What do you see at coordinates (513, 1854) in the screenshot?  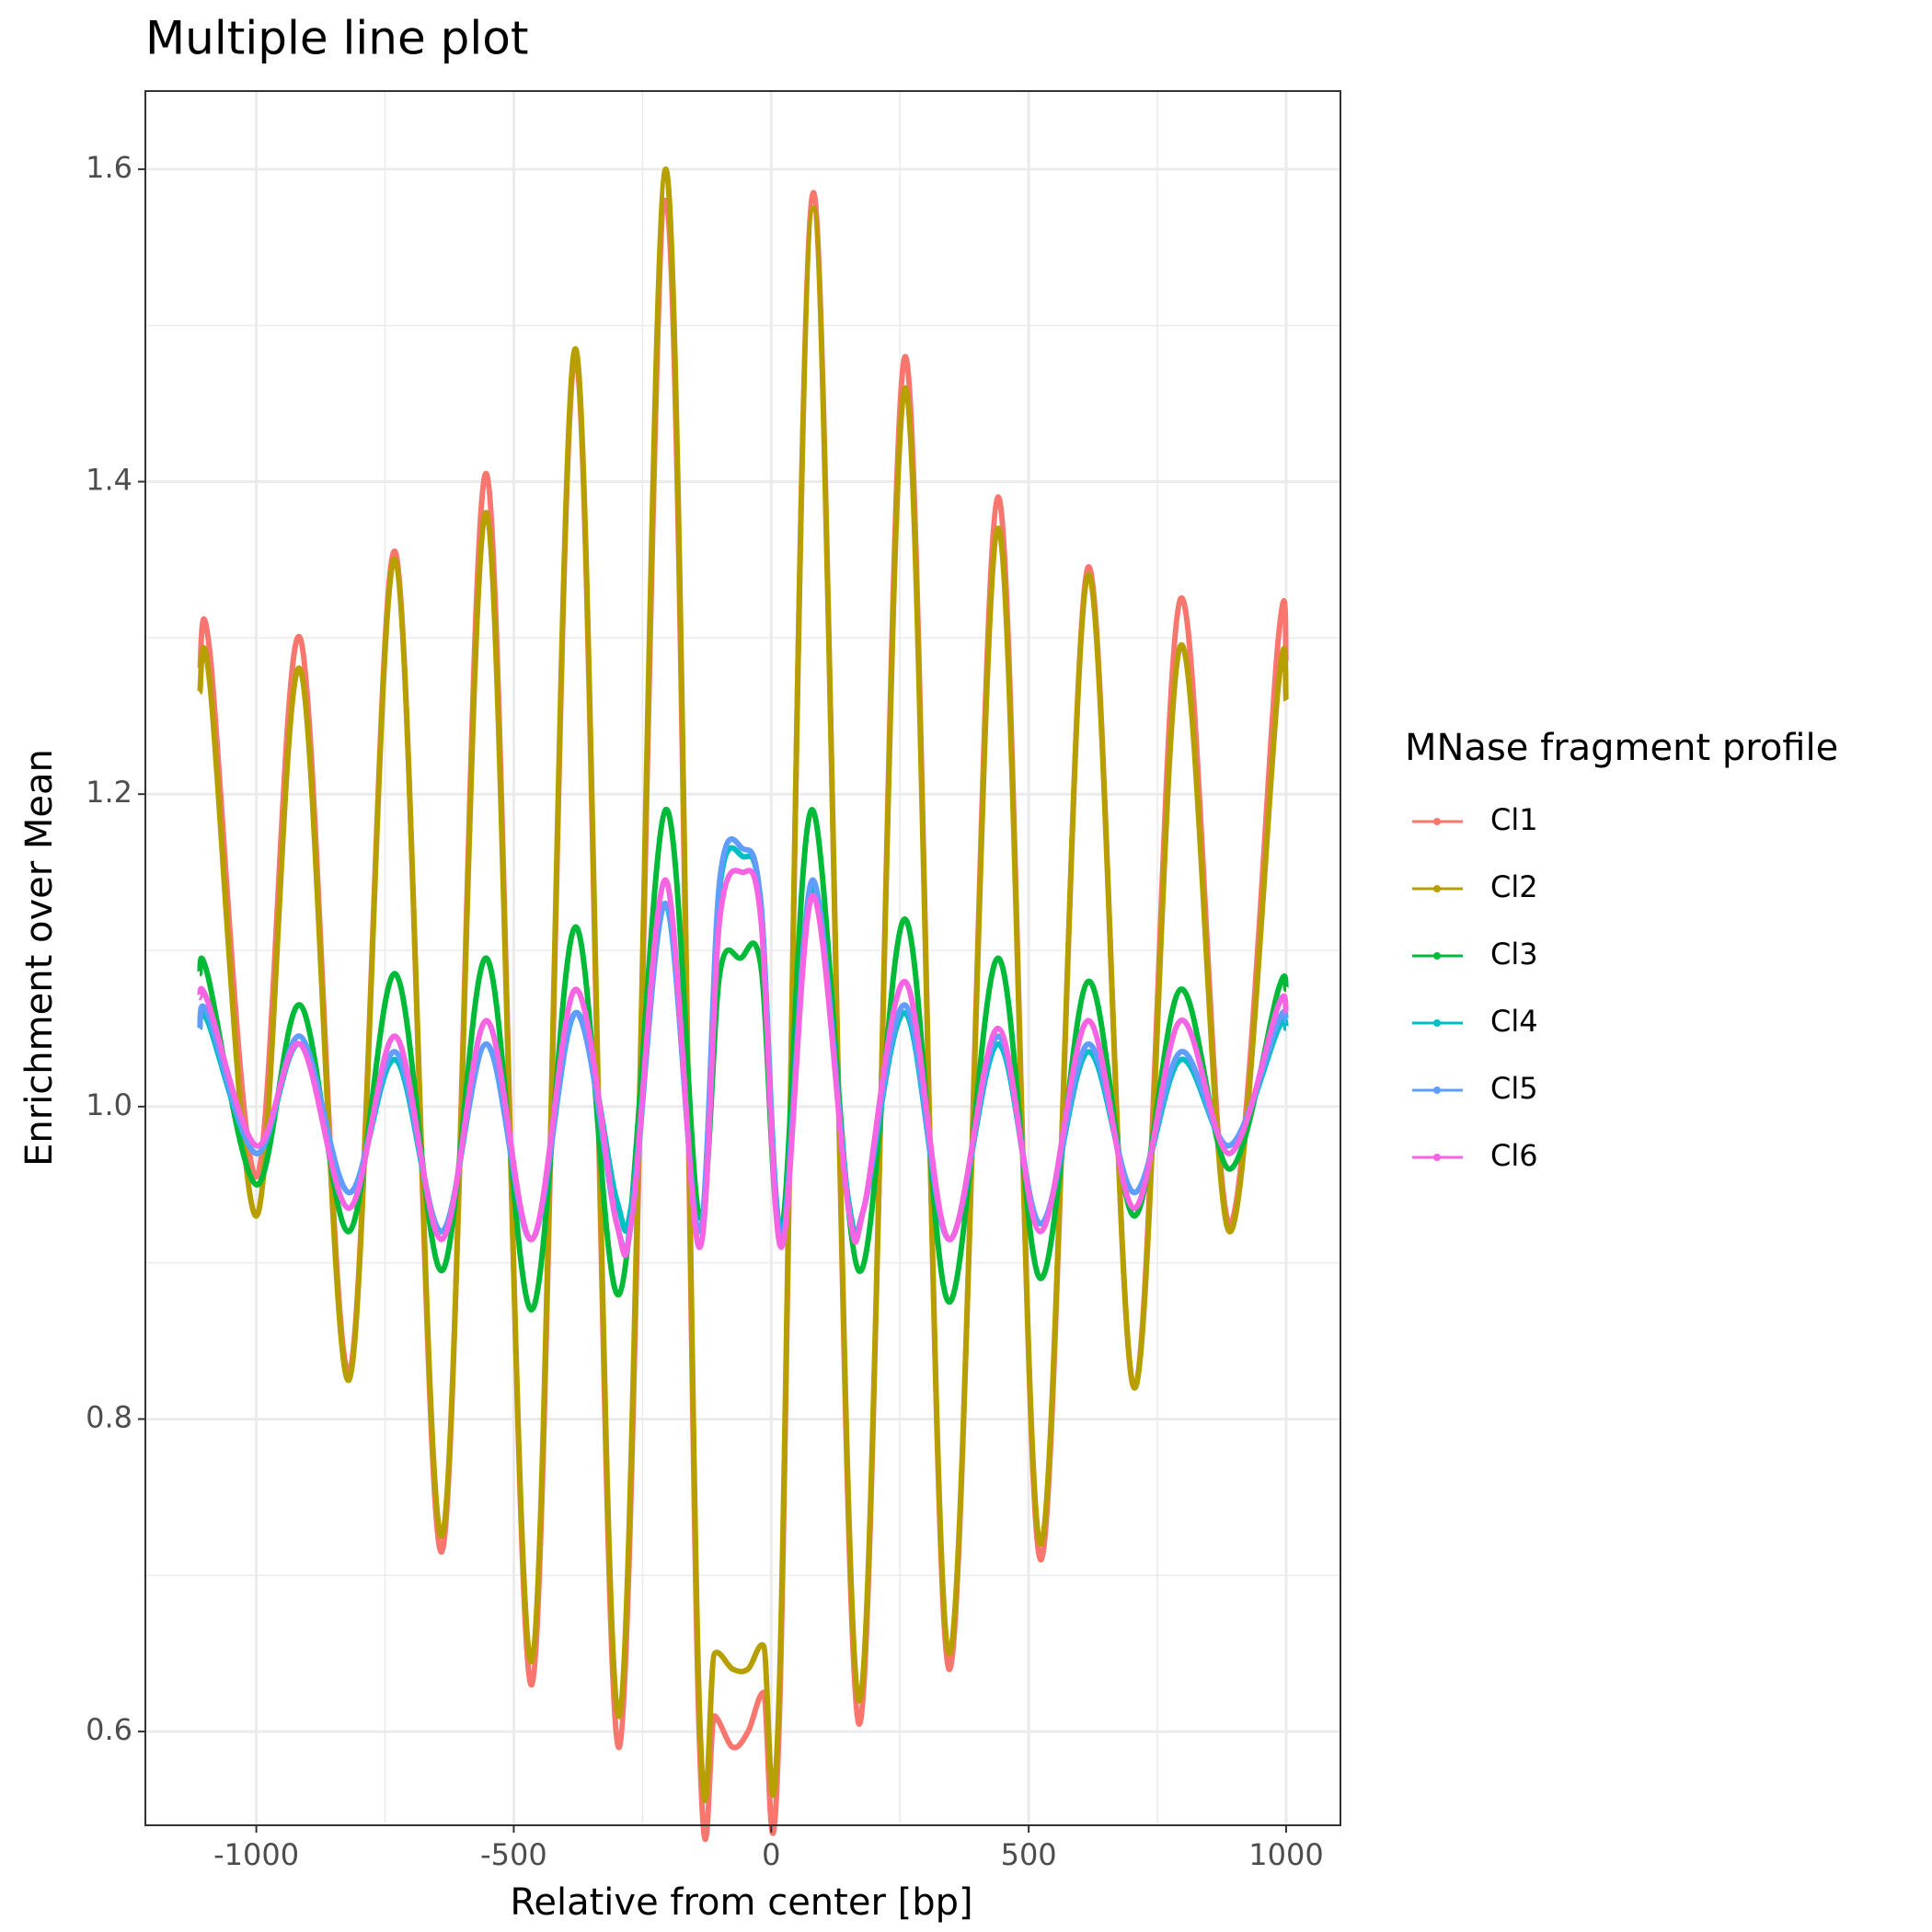 I see `x-tick-label: -500` at bounding box center [513, 1854].